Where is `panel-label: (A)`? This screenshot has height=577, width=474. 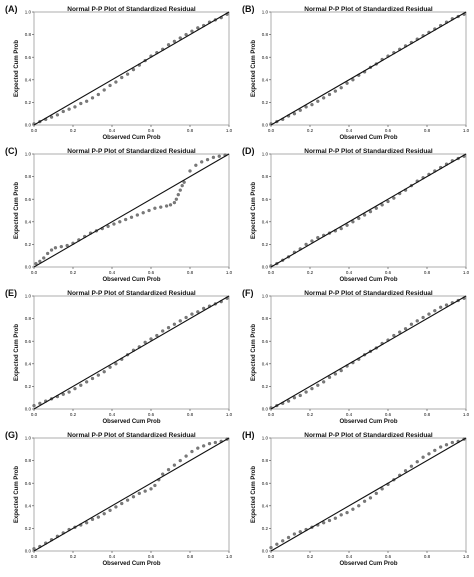
panel-label: (A) is located at coordinates (11, 9).